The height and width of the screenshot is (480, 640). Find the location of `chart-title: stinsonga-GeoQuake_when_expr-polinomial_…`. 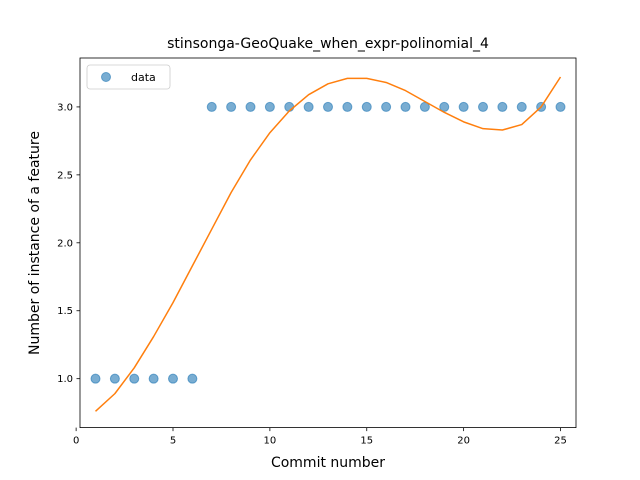

chart-title: stinsonga-GeoQuake_when_expr-polinomial_… is located at coordinates (328, 44).